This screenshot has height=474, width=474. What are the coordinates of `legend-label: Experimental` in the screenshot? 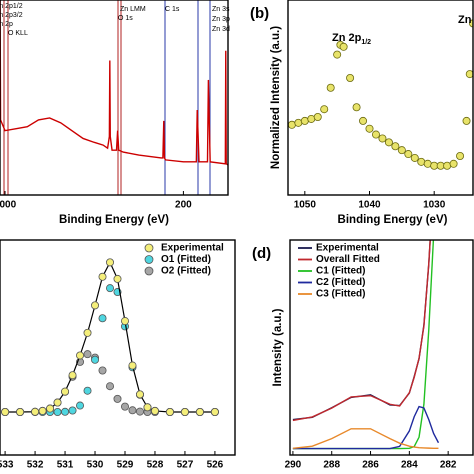 It's located at (192, 248).